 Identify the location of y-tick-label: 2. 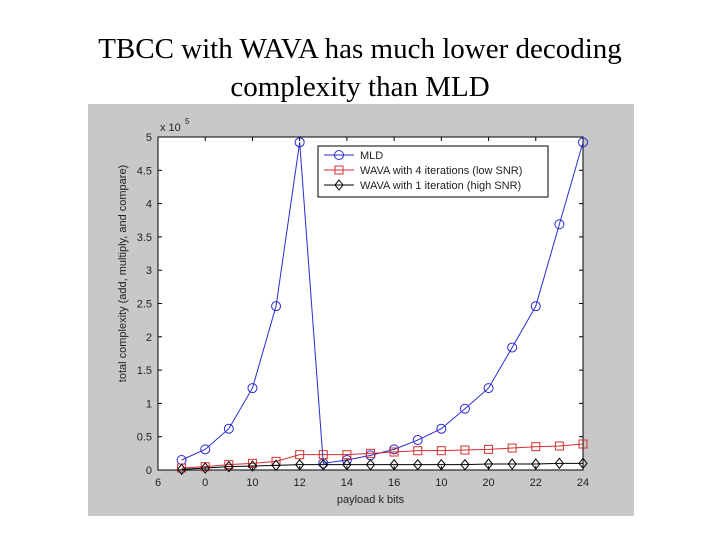
(149, 338).